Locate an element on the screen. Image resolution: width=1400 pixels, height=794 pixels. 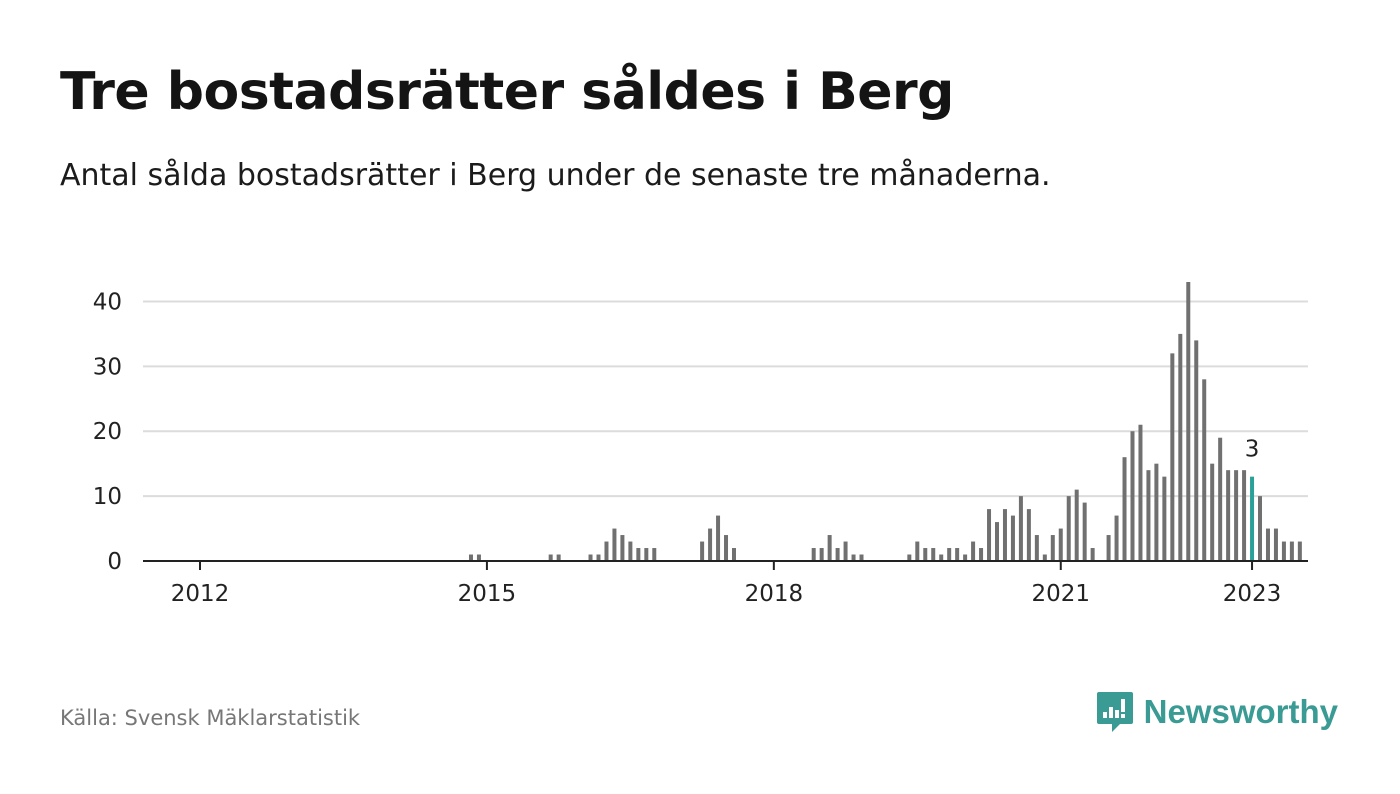
x-tick-label: 2012 is located at coordinates (200, 594).